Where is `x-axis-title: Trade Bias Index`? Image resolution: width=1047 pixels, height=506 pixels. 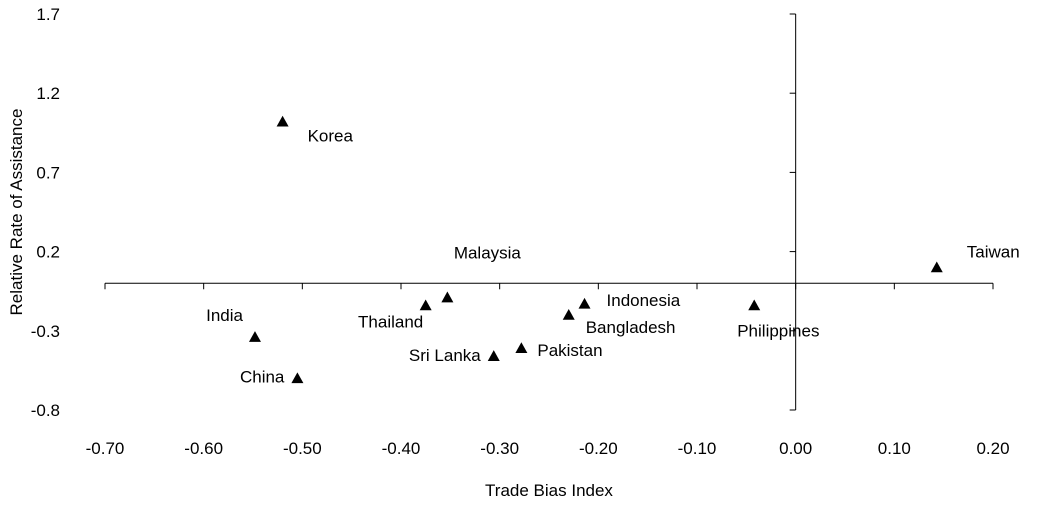 x-axis-title: Trade Bias Index is located at coordinates (549, 490).